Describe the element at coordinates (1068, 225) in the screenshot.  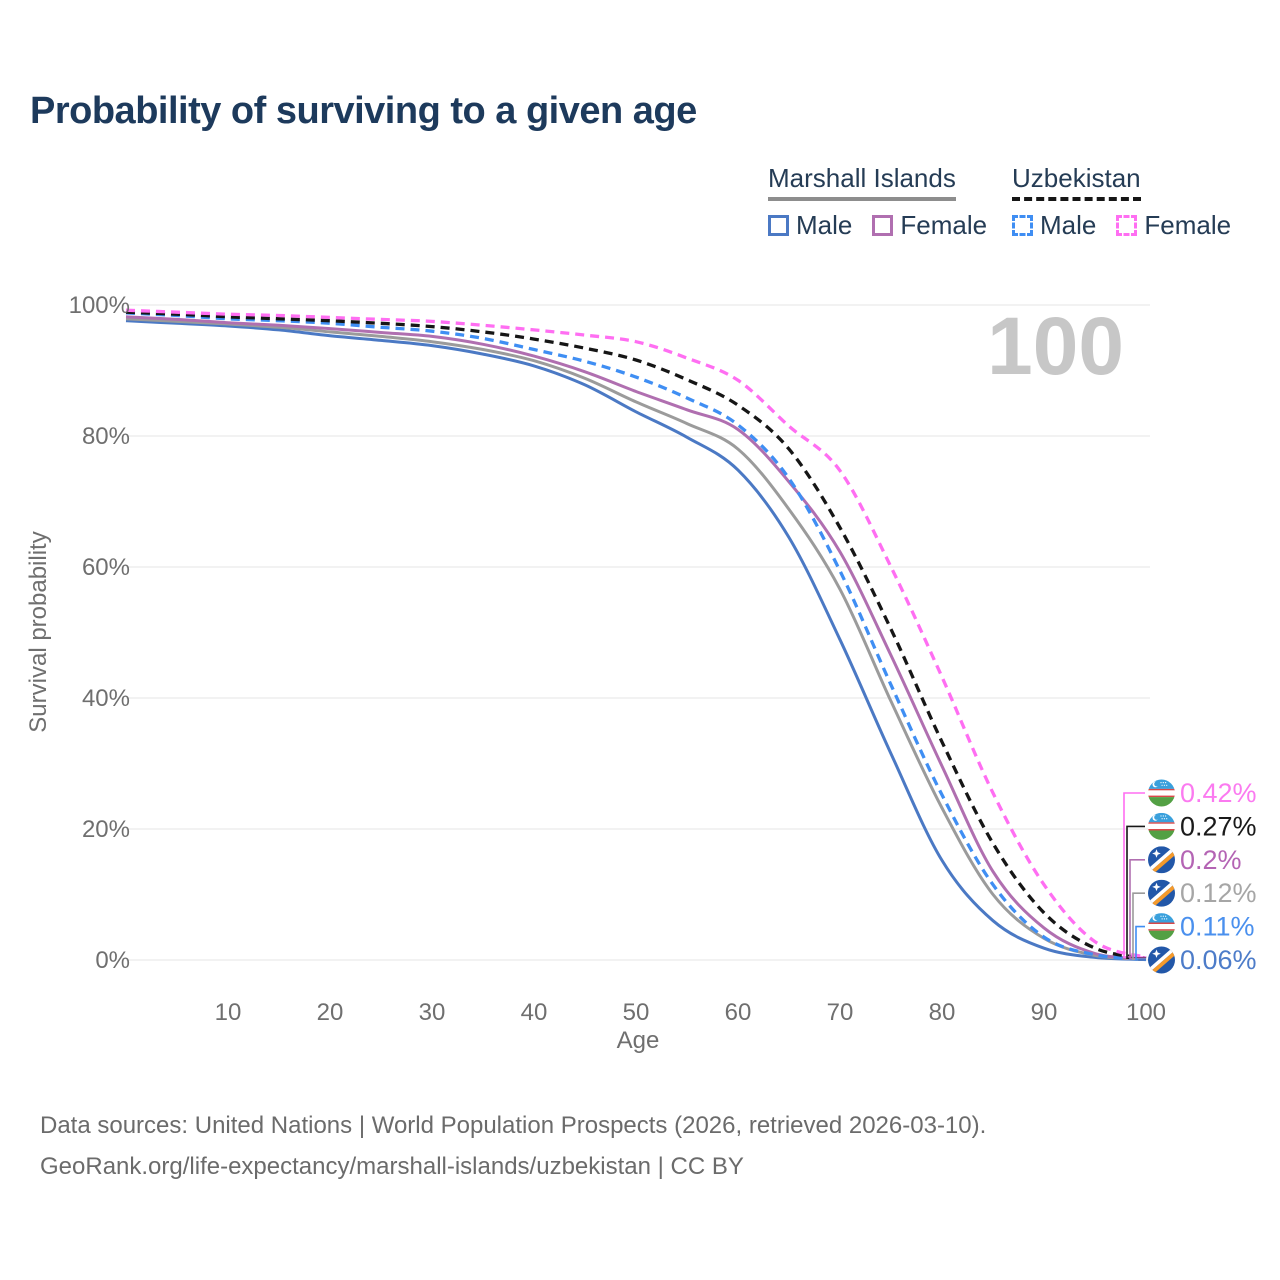
I see `legend-label-uzbekistan-male: Male` at that location.